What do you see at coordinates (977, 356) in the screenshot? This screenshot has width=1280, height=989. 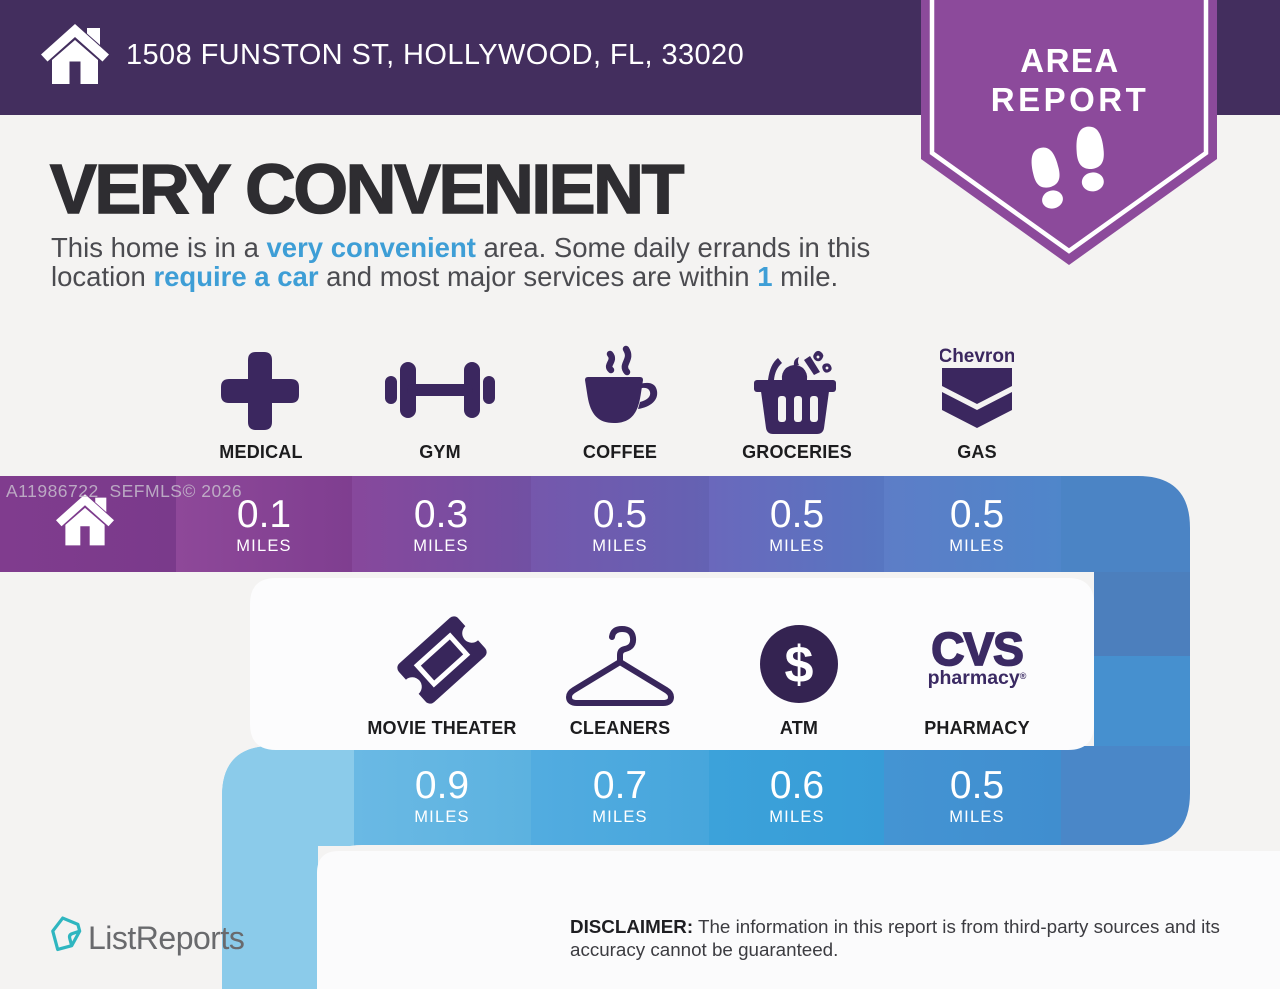 I see `svg-text: Chevron` at bounding box center [977, 356].